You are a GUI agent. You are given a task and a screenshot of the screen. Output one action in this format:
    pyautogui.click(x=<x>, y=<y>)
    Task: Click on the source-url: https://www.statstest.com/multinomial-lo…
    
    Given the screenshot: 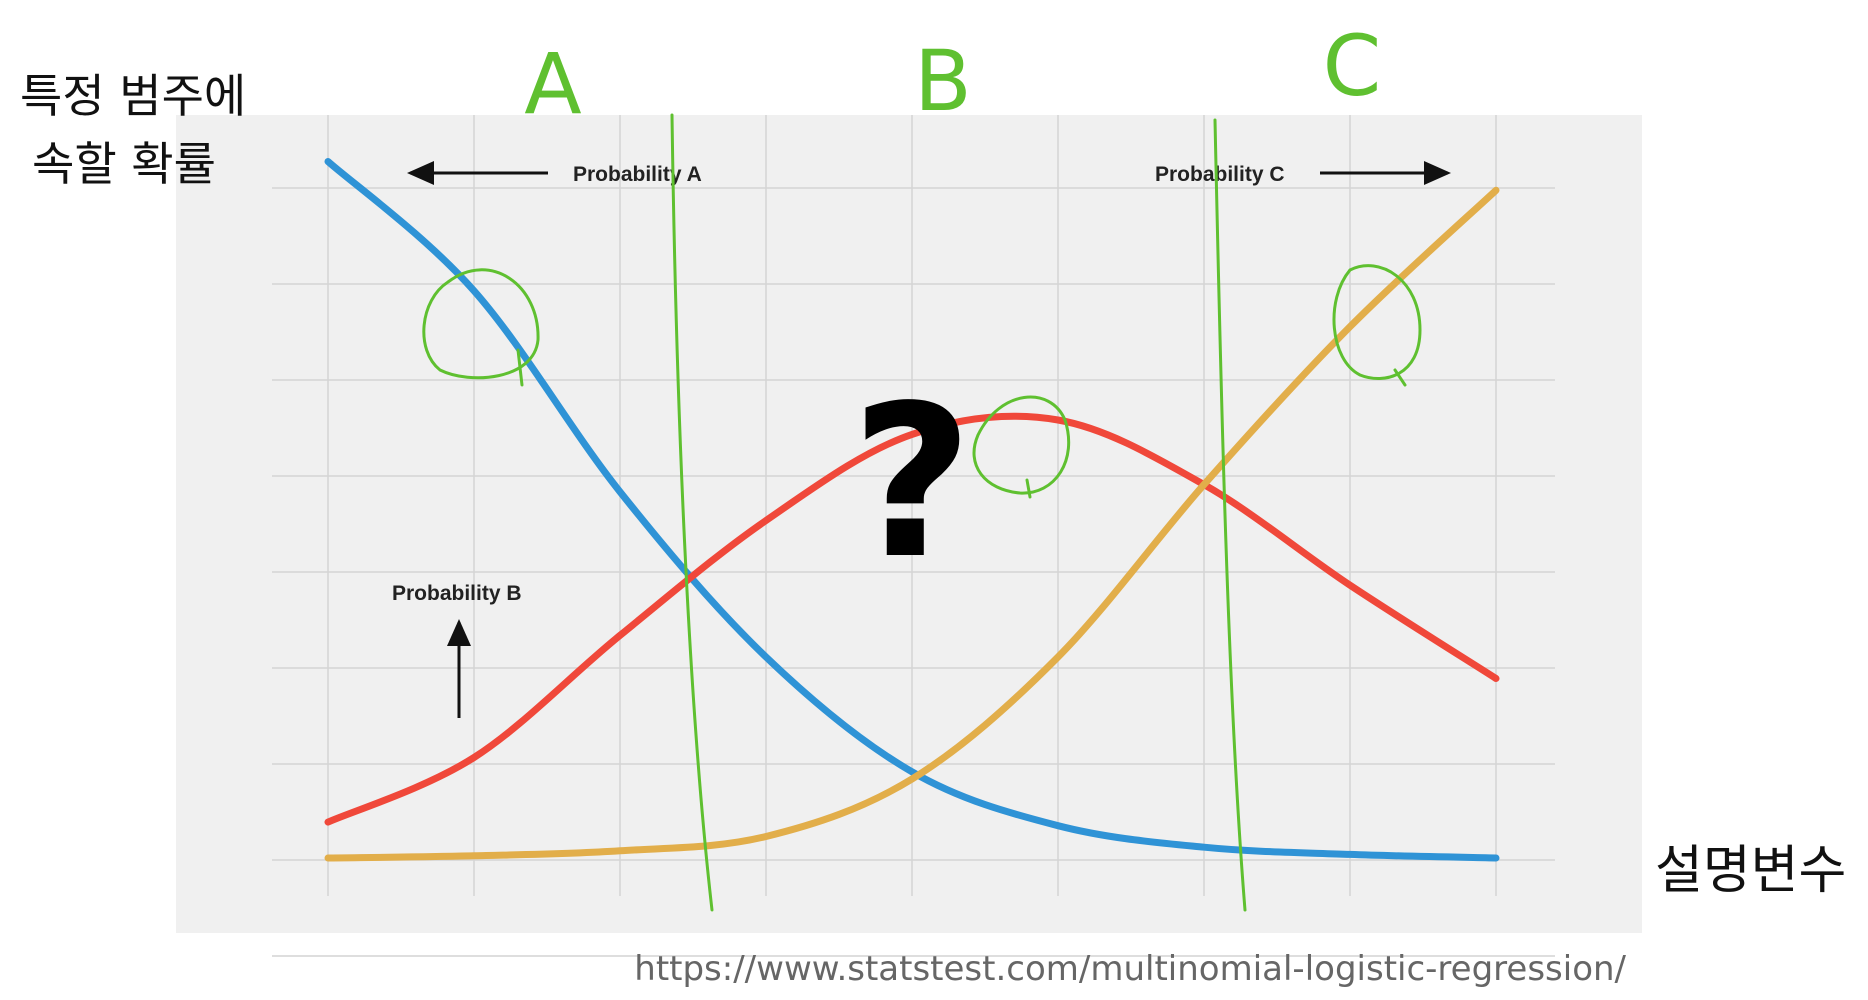 What is the action you would take?
    pyautogui.click(x=1130, y=969)
    